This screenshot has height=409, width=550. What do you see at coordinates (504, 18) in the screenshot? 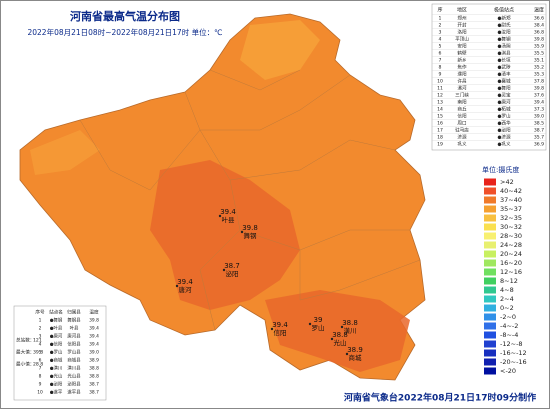
I see `table-cell: ●新郑` at bounding box center [504, 18].